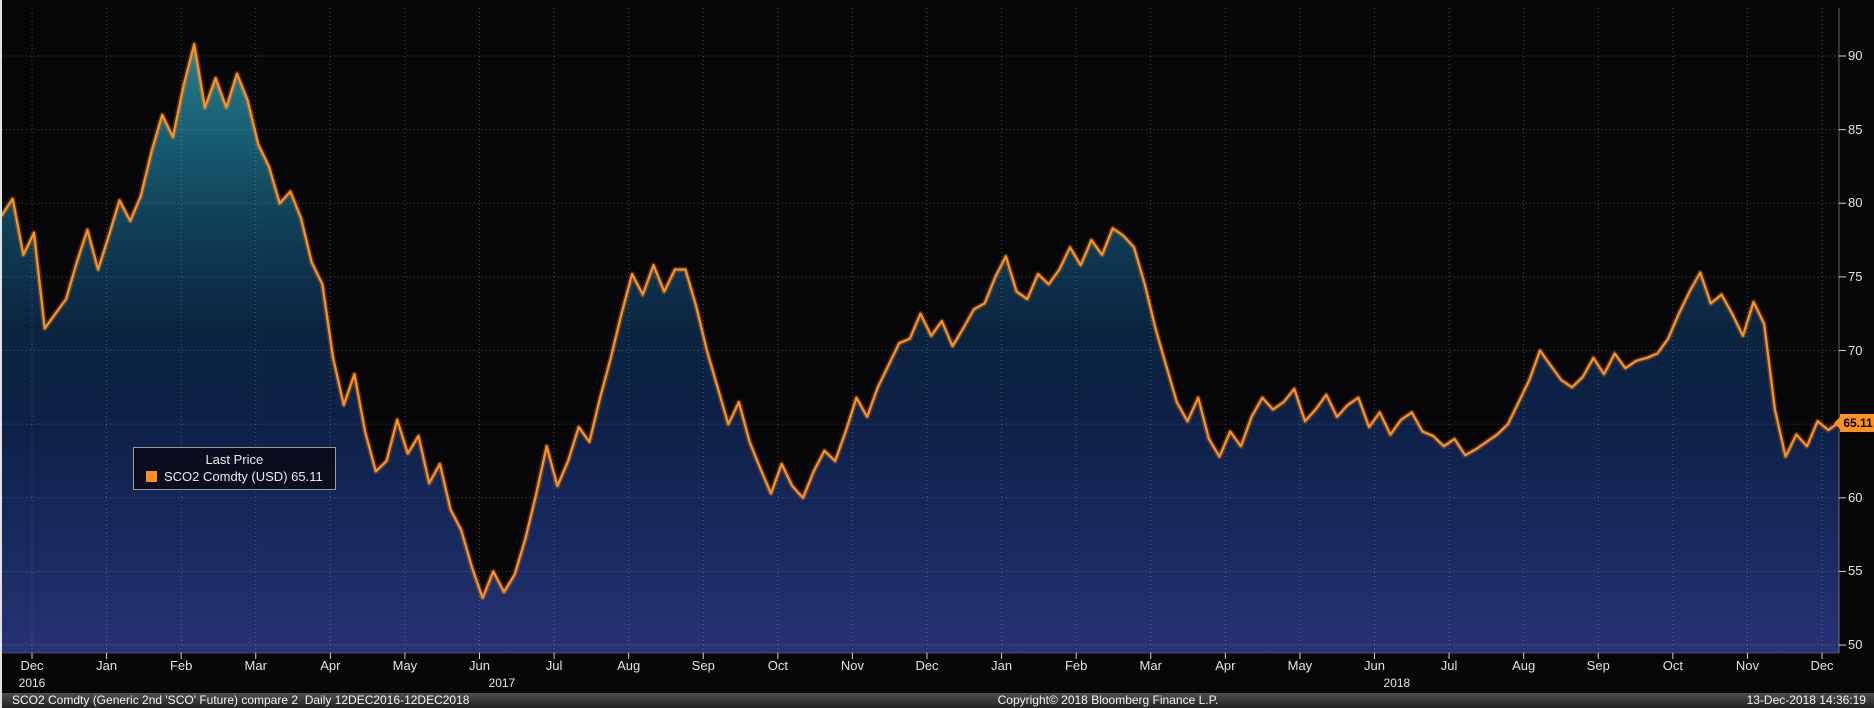 Image resolution: width=1874 pixels, height=708 pixels. I want to click on legend-swatch-icon, so click(151, 476).